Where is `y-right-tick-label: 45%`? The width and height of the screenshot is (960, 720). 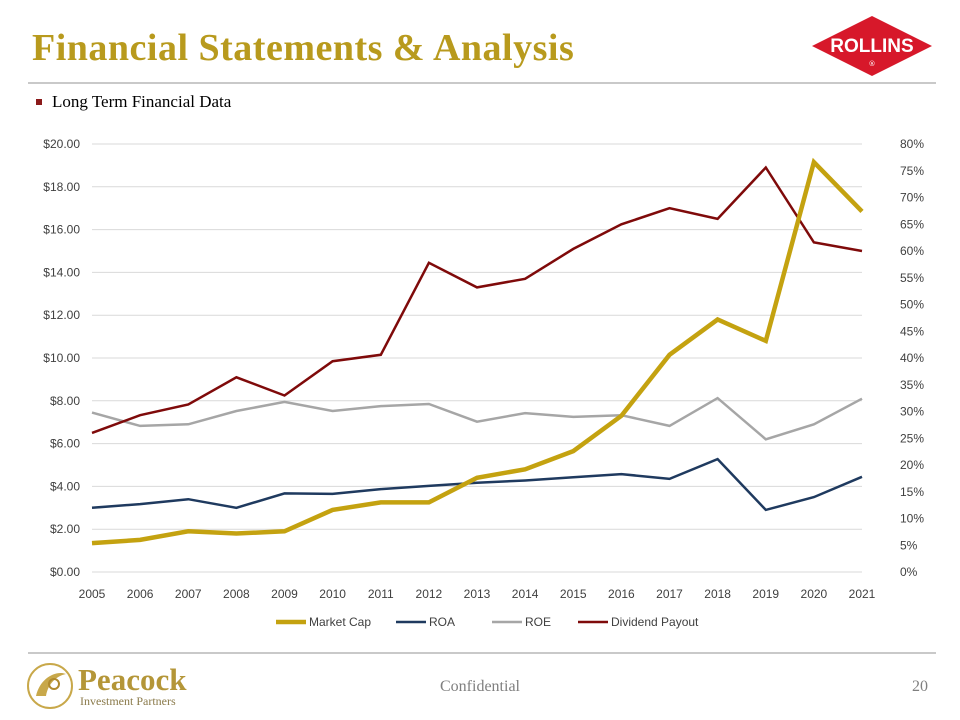
y-right-tick-label: 45% is located at coordinates (912, 331).